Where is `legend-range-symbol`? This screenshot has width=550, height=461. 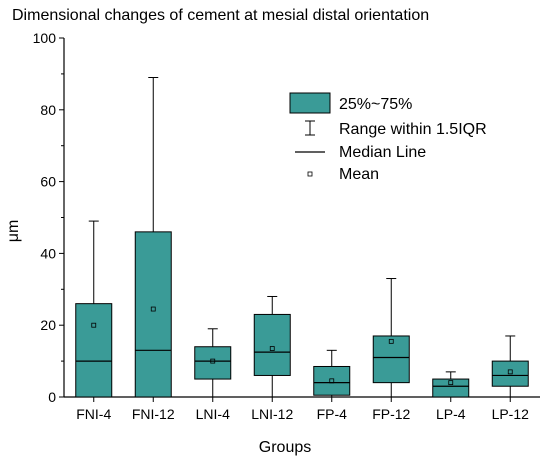 legend-range-symbol is located at coordinates (310, 128).